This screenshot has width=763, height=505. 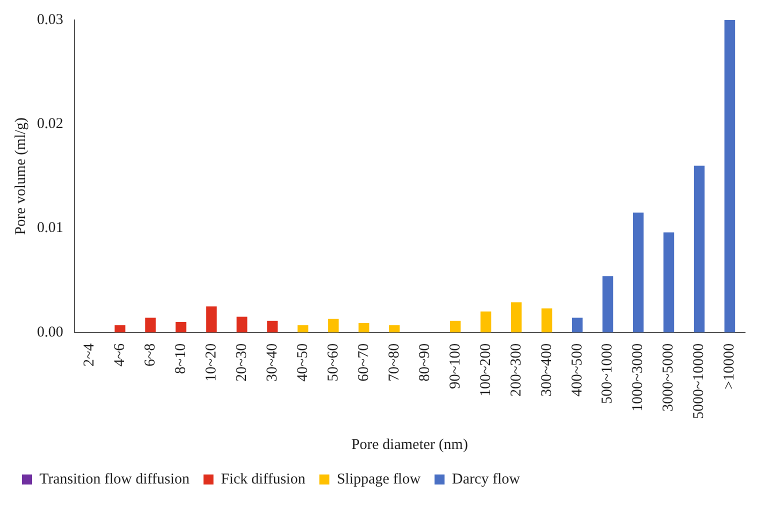 I want to click on x-tick-label: 10~20, so click(x=211, y=362).